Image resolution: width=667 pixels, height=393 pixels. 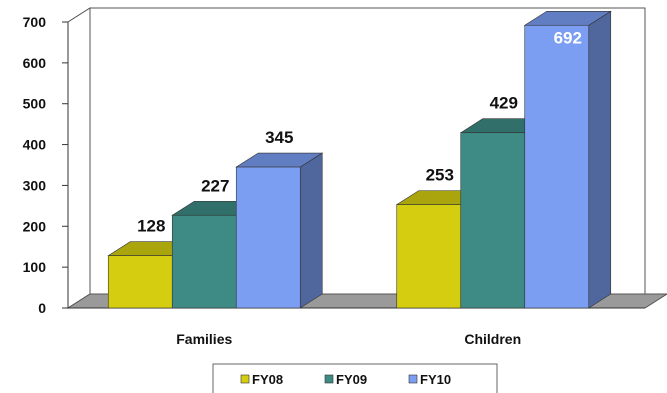 What do you see at coordinates (35, 22) in the screenshot?
I see `y-tick-label: 700` at bounding box center [35, 22].